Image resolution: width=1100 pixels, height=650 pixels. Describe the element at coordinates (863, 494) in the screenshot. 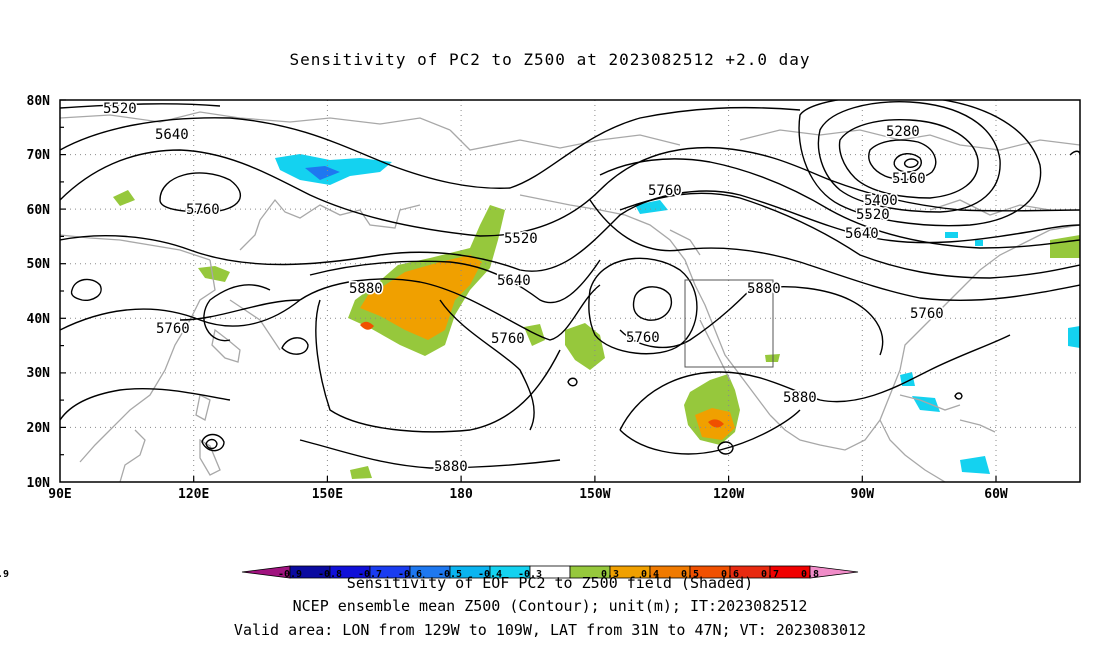

I see `lon-label: 90W` at that location.